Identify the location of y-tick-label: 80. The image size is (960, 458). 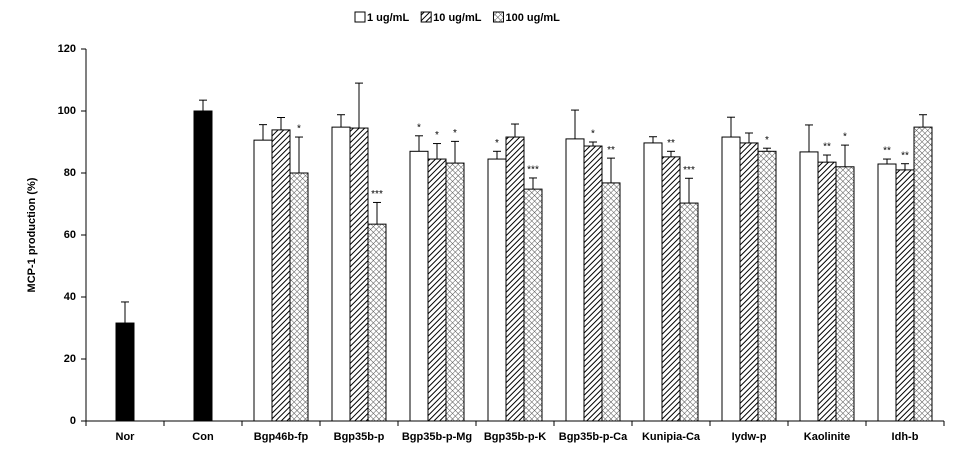
(70, 173).